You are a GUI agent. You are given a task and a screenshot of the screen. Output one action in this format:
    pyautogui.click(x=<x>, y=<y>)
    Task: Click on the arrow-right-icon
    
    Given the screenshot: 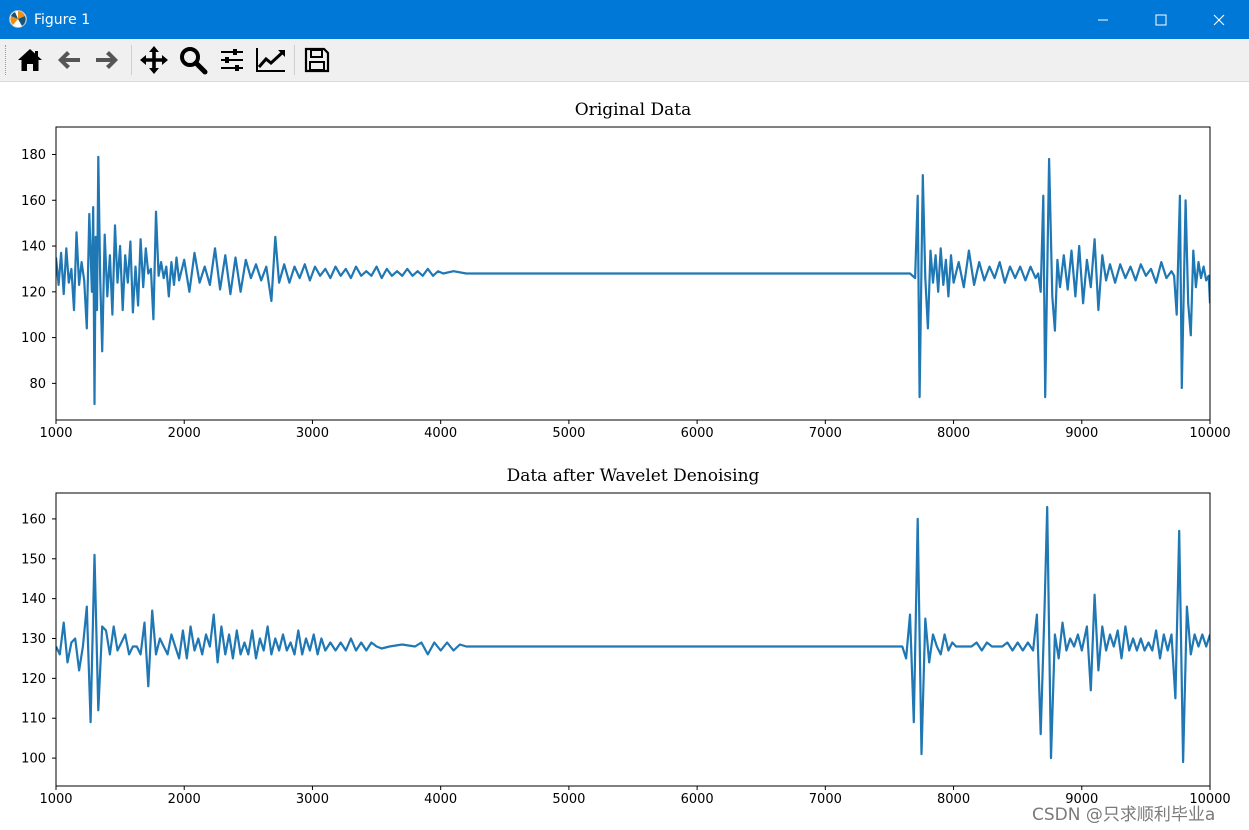 What is the action you would take?
    pyautogui.click(x=107, y=60)
    